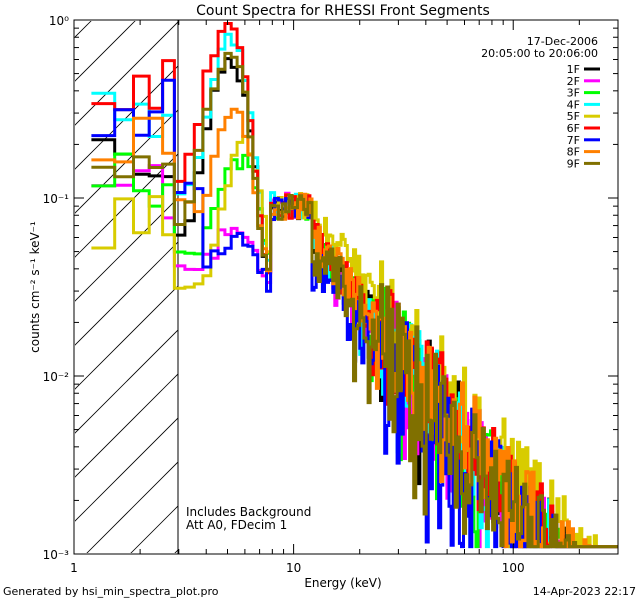  I want to click on annotation-attenuator: Att A0, FDecim 1, so click(236, 525).